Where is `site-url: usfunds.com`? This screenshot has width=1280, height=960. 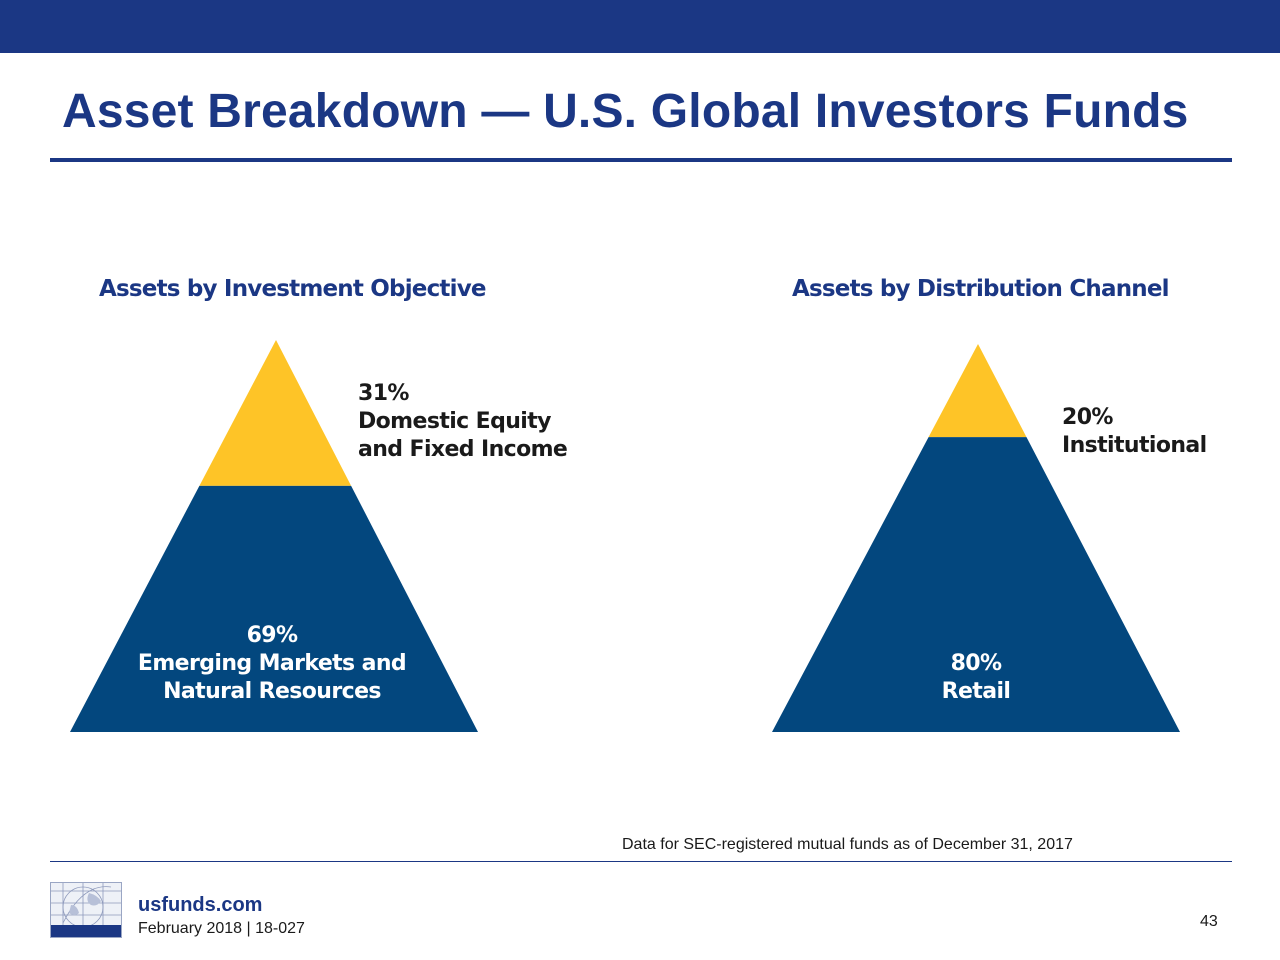
site-url: usfunds.com is located at coordinates (200, 905).